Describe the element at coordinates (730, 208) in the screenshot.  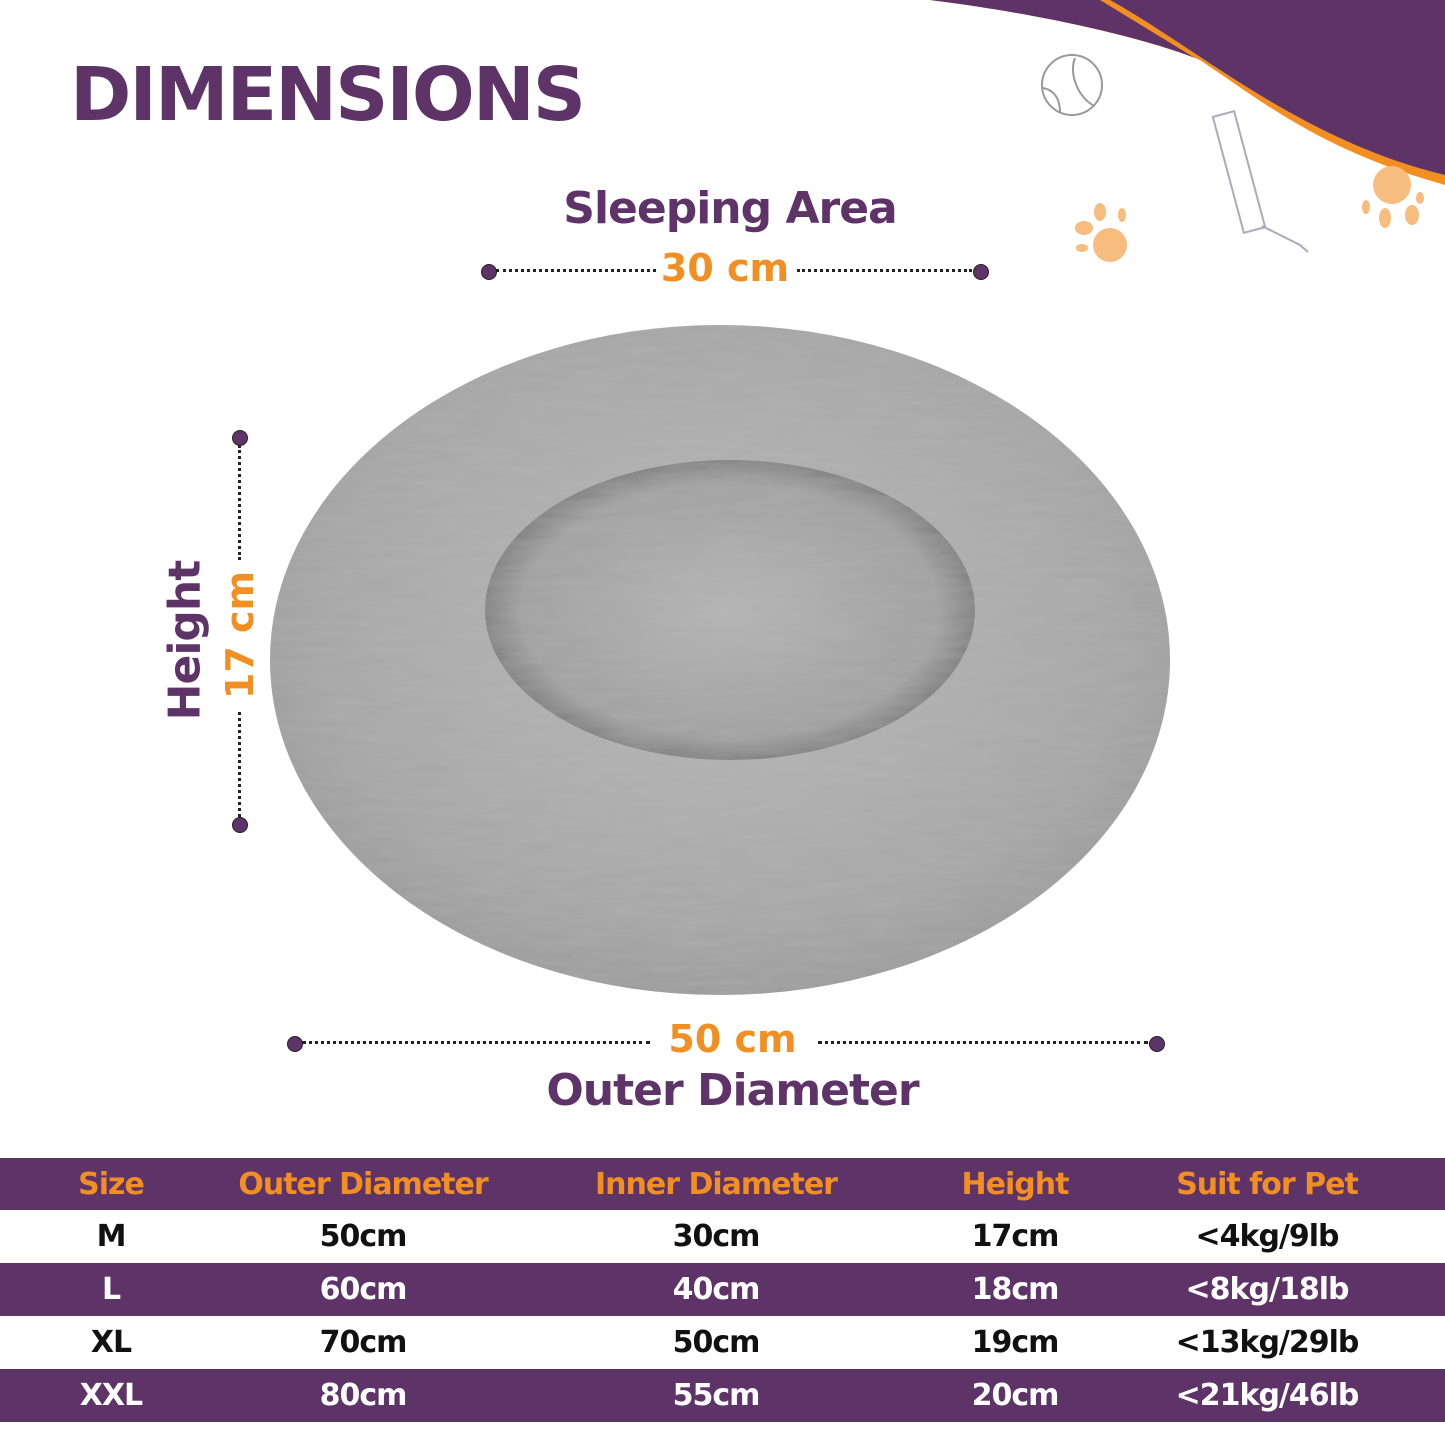
I see `sleeping-area-label: Sleeping Area` at that location.